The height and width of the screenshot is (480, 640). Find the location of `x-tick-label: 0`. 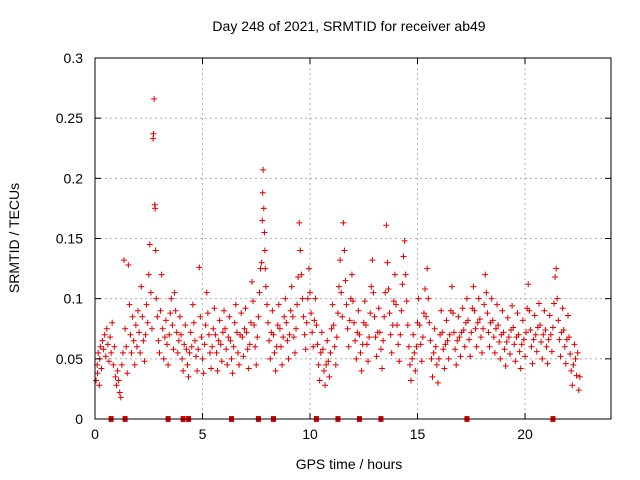

x-tick-label: 0 is located at coordinates (95, 434).